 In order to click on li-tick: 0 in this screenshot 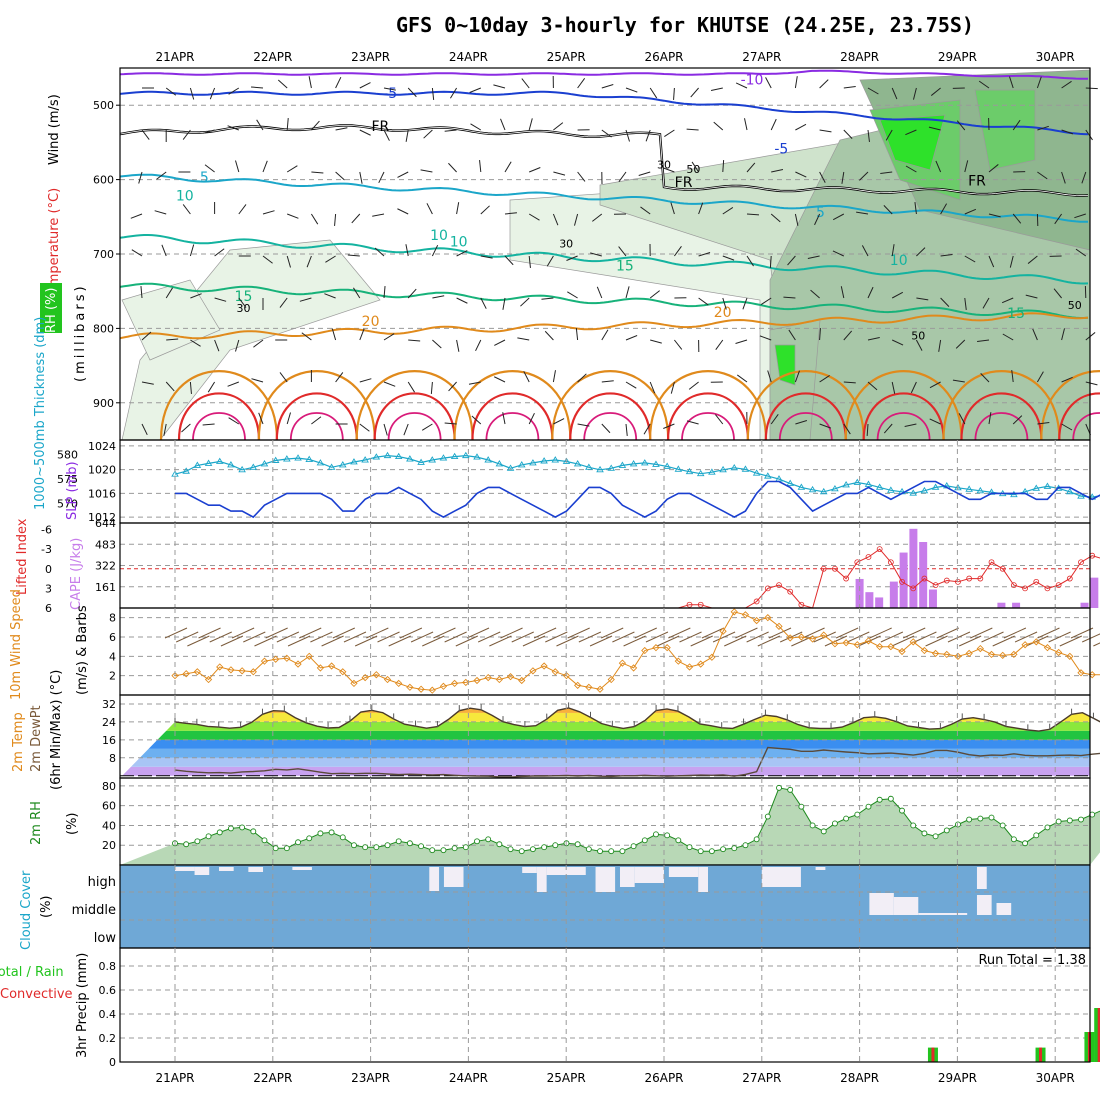, I will do `click(48, 569)`.